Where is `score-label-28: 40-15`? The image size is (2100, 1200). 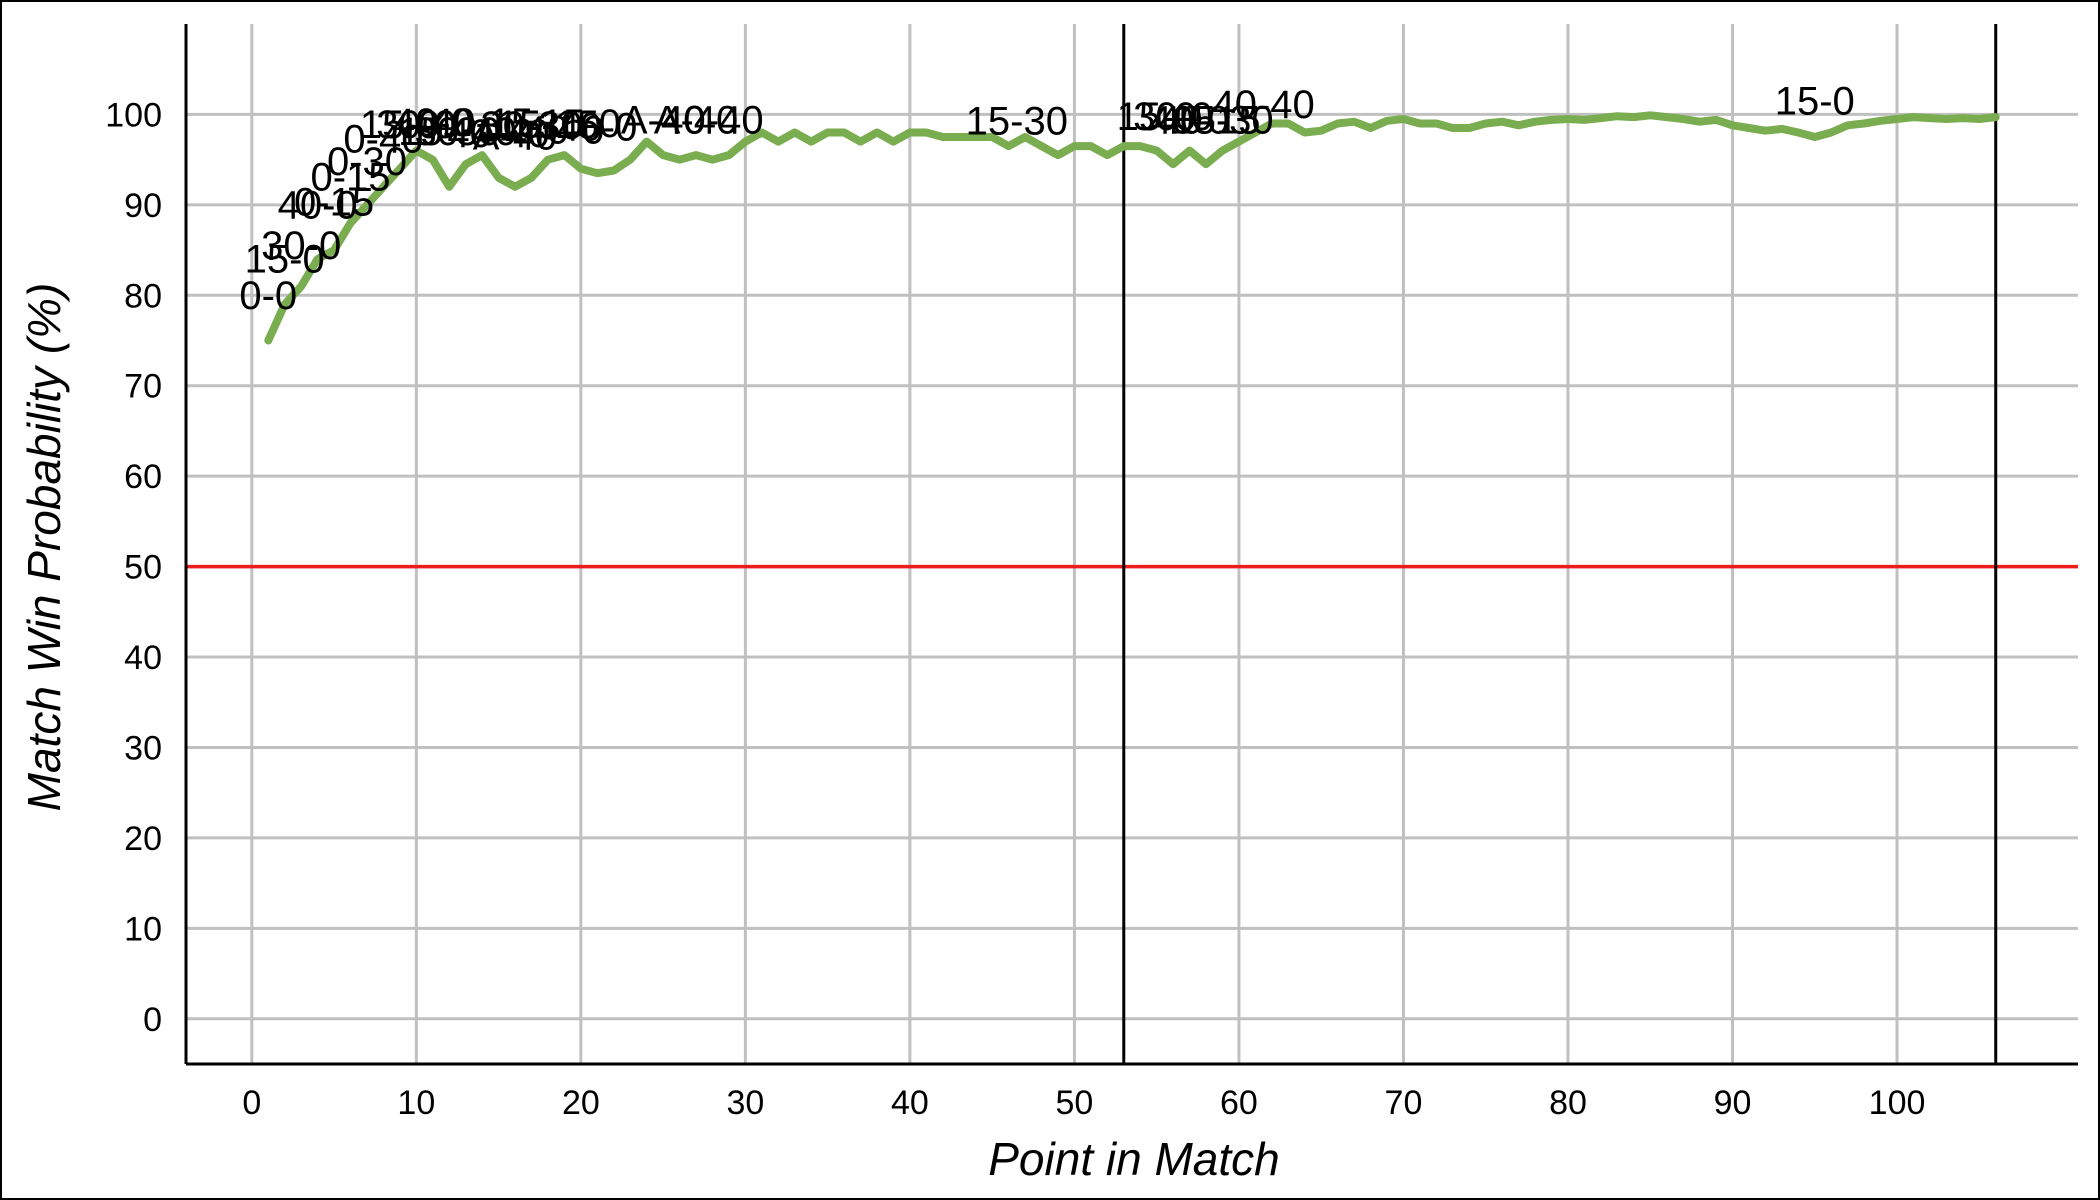 score-label-28: 40-15 is located at coordinates (1209, 120).